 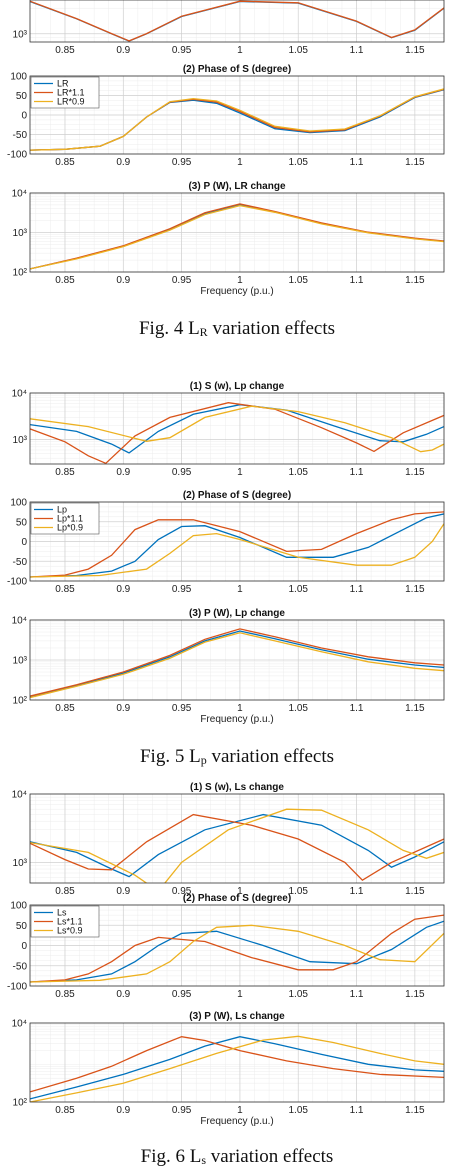 I want to click on y-tick-label: 0, so click(x=24, y=116).